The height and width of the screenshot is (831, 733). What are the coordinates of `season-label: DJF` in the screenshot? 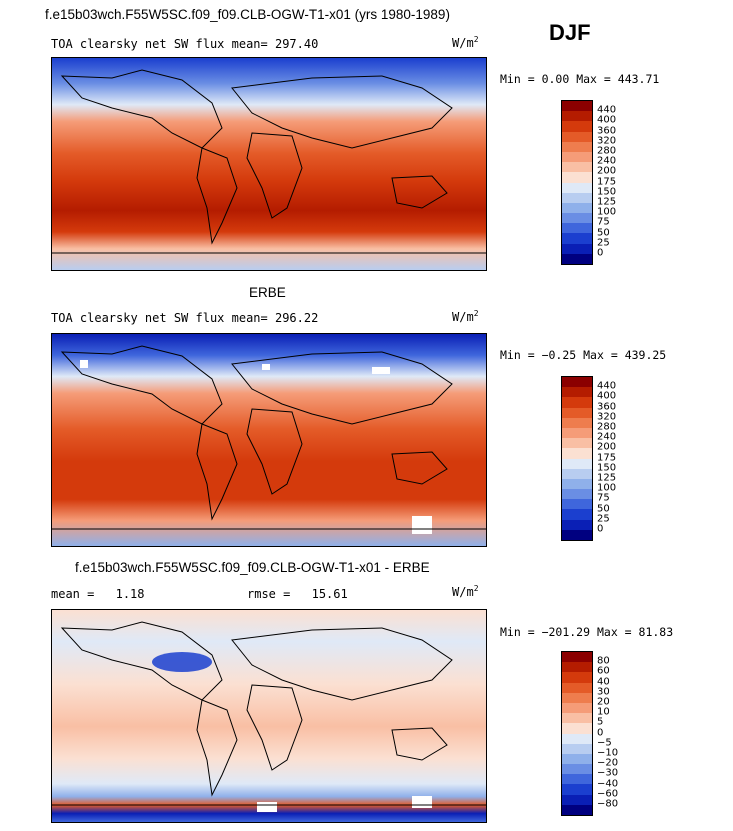 It's located at (570, 32).